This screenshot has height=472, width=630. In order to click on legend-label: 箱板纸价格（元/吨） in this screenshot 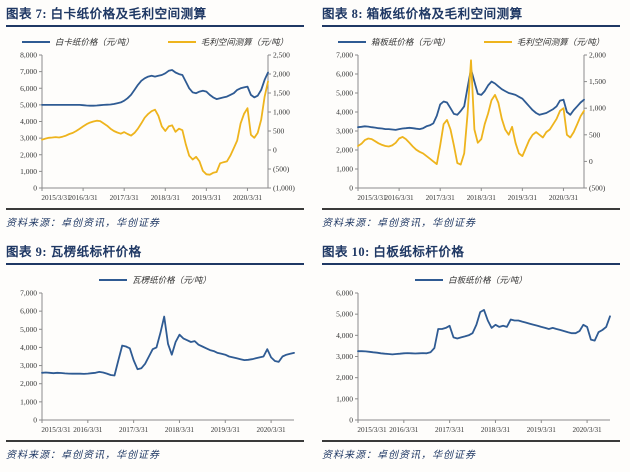, I will do `click(410, 42)`.